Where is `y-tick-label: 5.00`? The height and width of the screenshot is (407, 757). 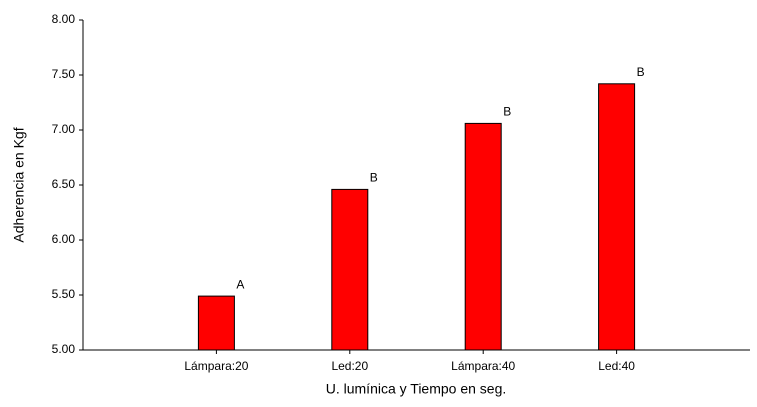 y-tick-label: 5.00 is located at coordinates (64, 349).